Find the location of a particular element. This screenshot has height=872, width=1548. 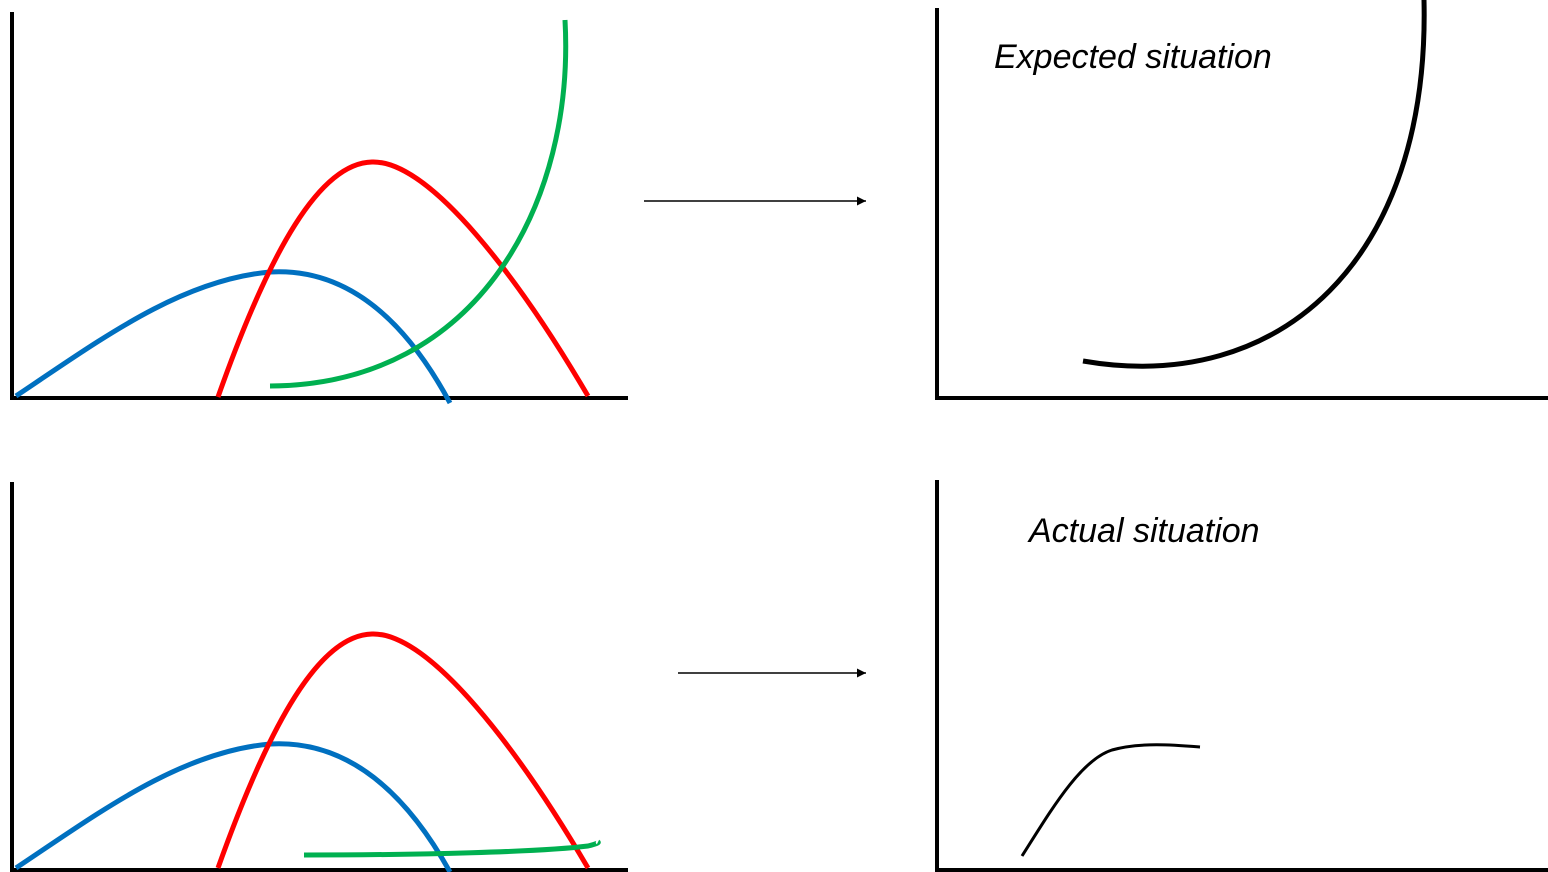

top-left-red-curve is located at coordinates (403, 278).